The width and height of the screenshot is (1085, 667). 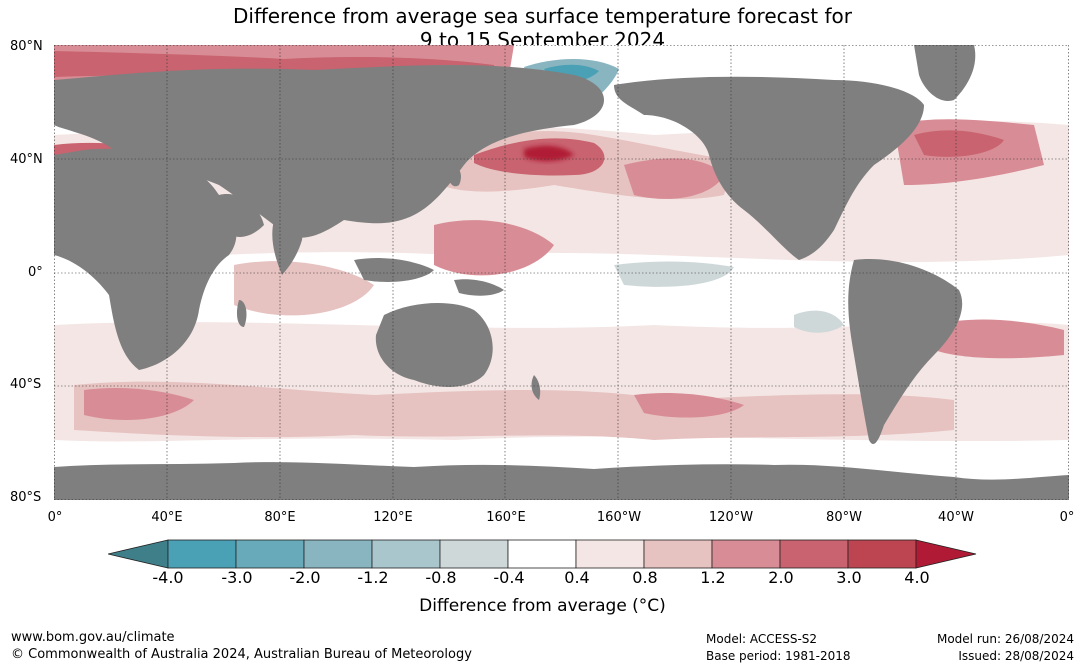 What do you see at coordinates (849, 577) in the screenshot?
I see `colorbar-tick: 3.0` at bounding box center [849, 577].